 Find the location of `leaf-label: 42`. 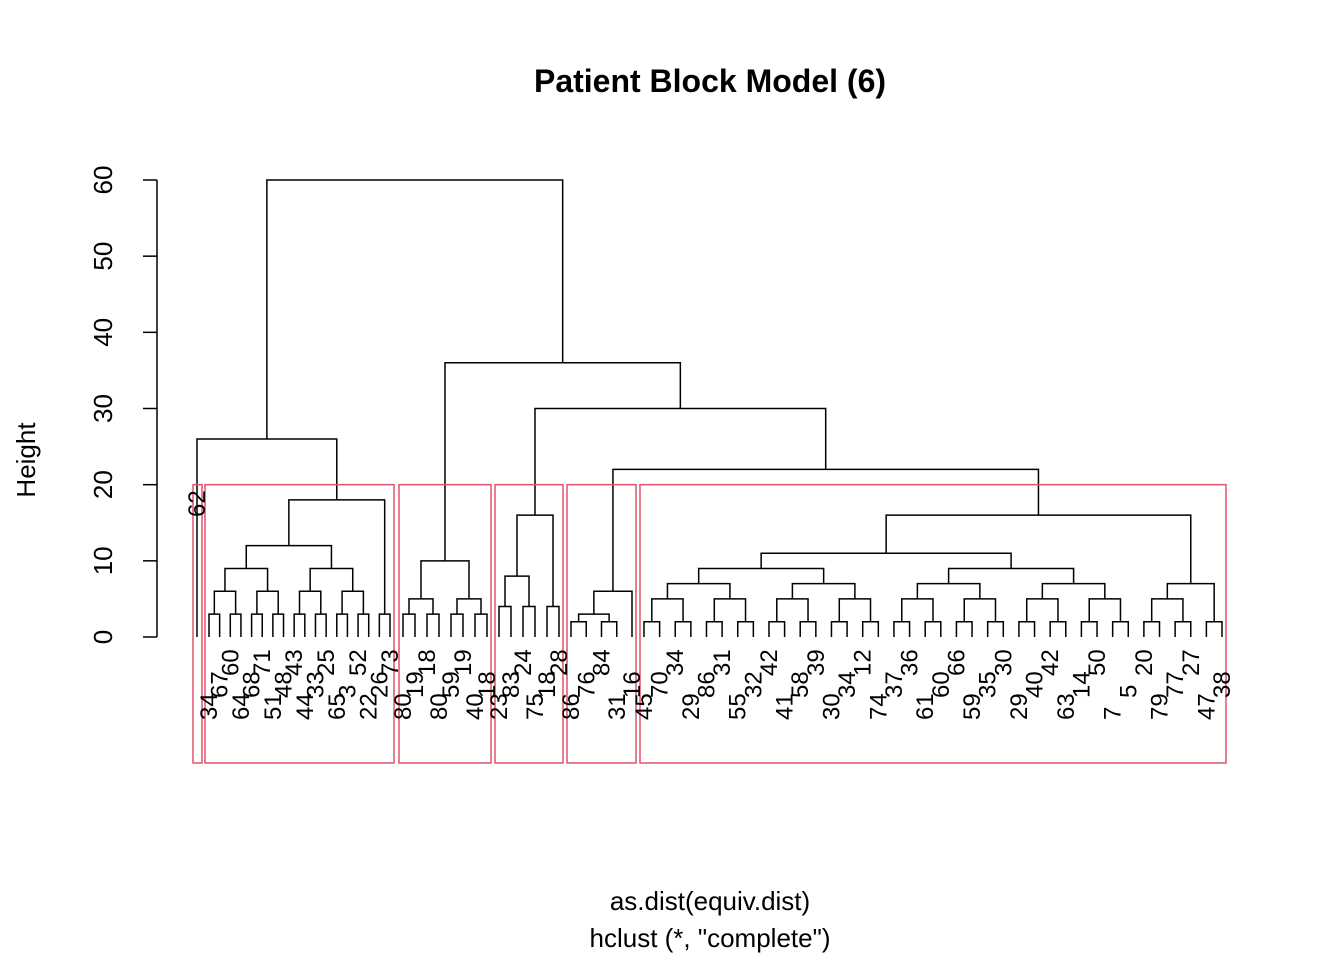

leaf-label: 42 is located at coordinates (769, 662).